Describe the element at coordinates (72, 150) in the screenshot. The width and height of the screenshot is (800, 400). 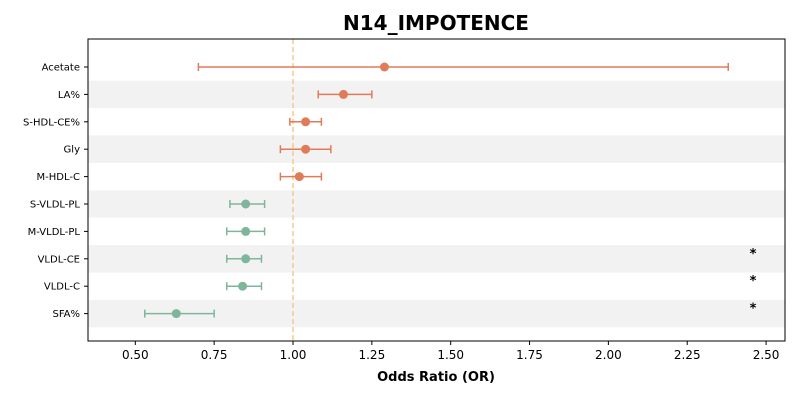
I see `y-tick-label: Gly` at that location.